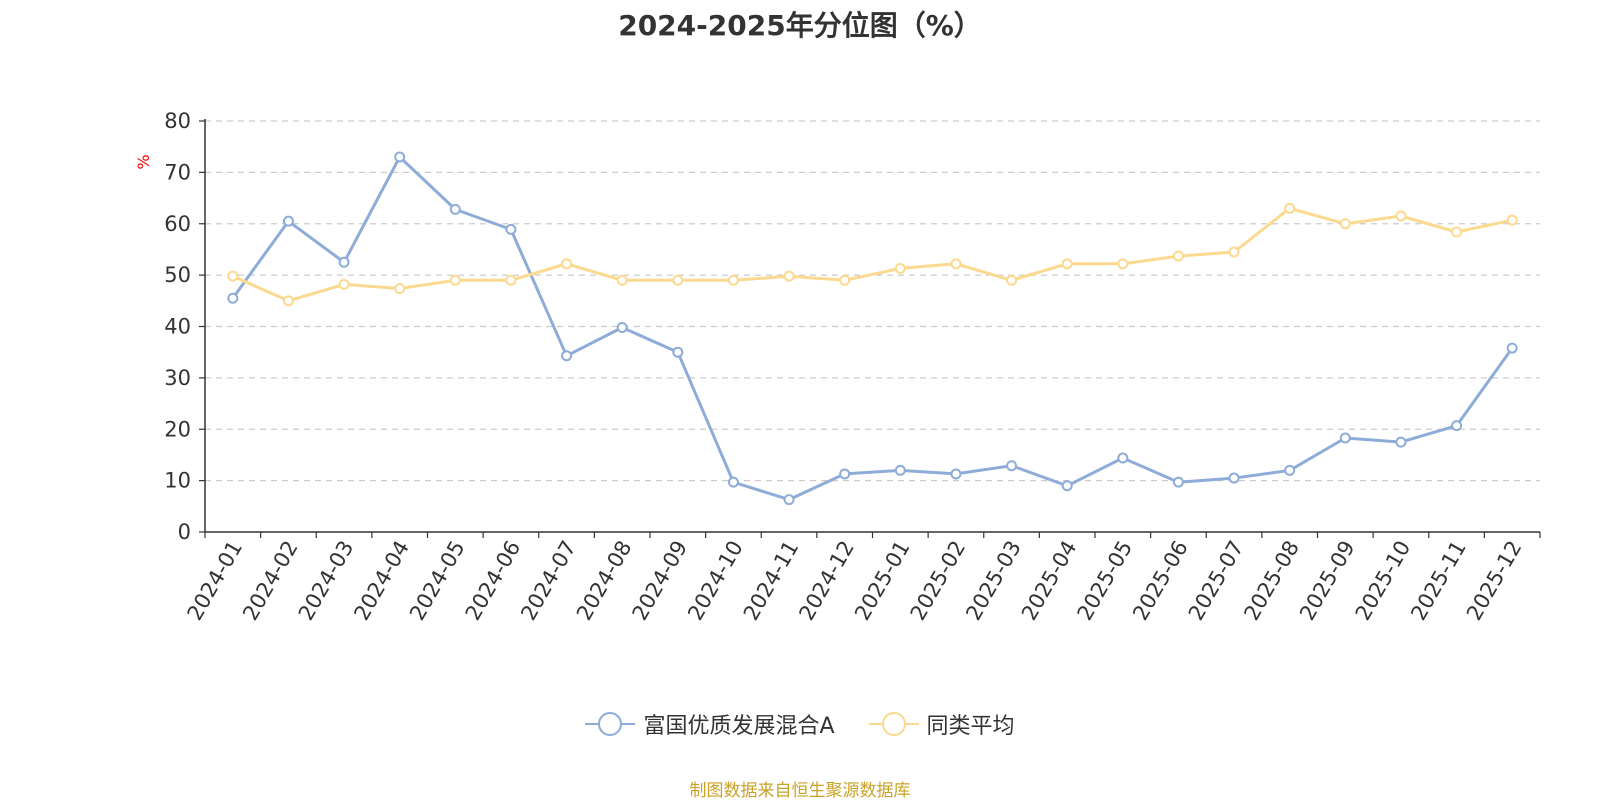  What do you see at coordinates (1271, 581) in the screenshot?
I see `x-tick-label-2025-08: 2025-08` at bounding box center [1271, 581].